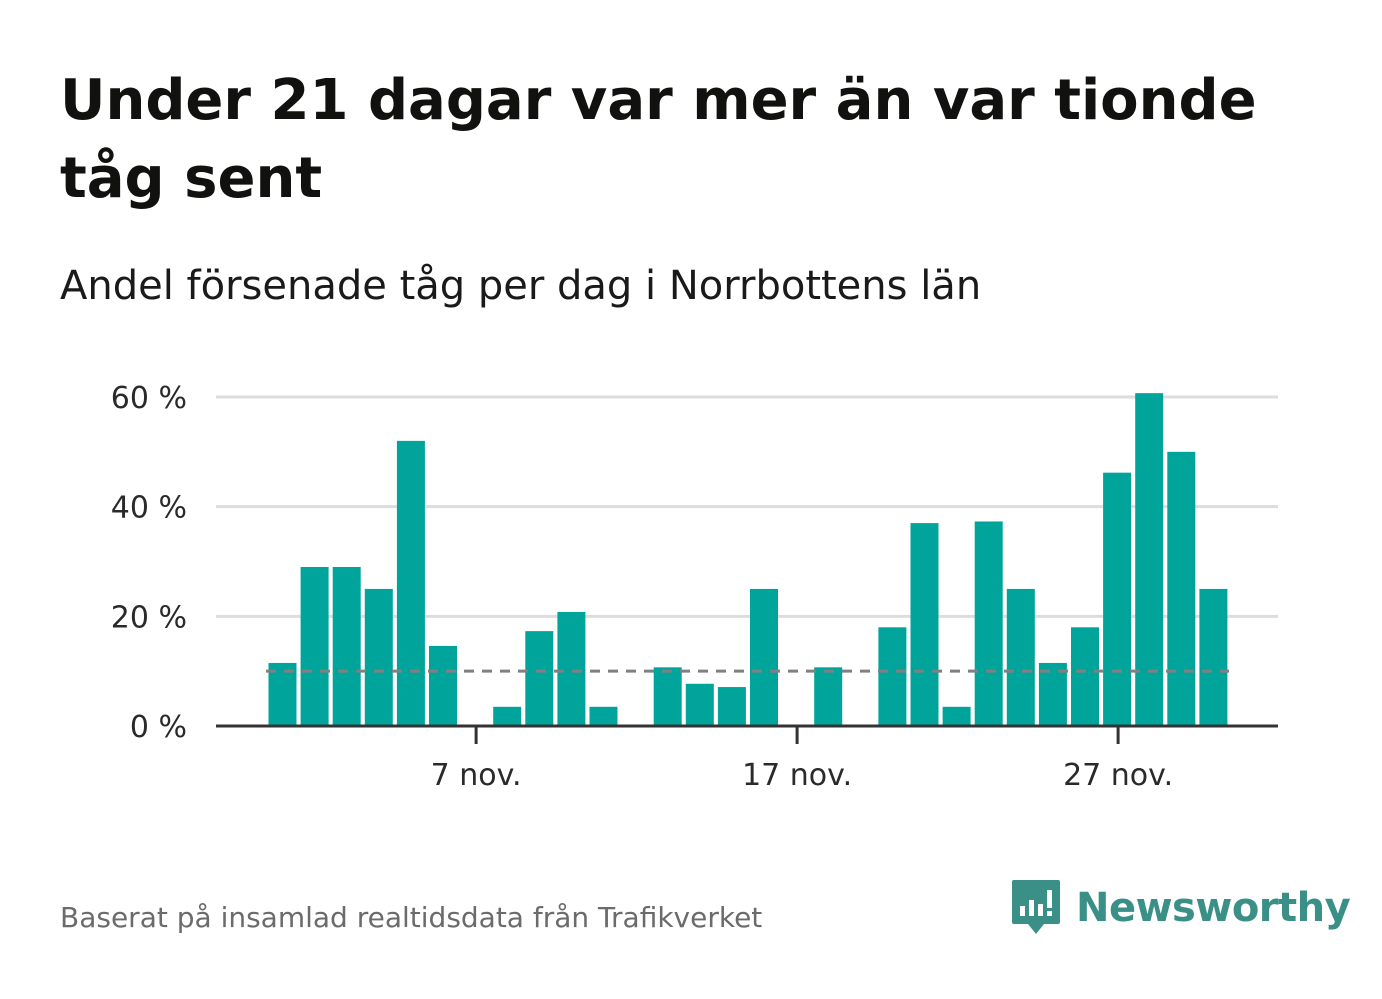 This screenshot has height=999, width=1382. I want to click on y-tick-label: 20 %, so click(149, 617).